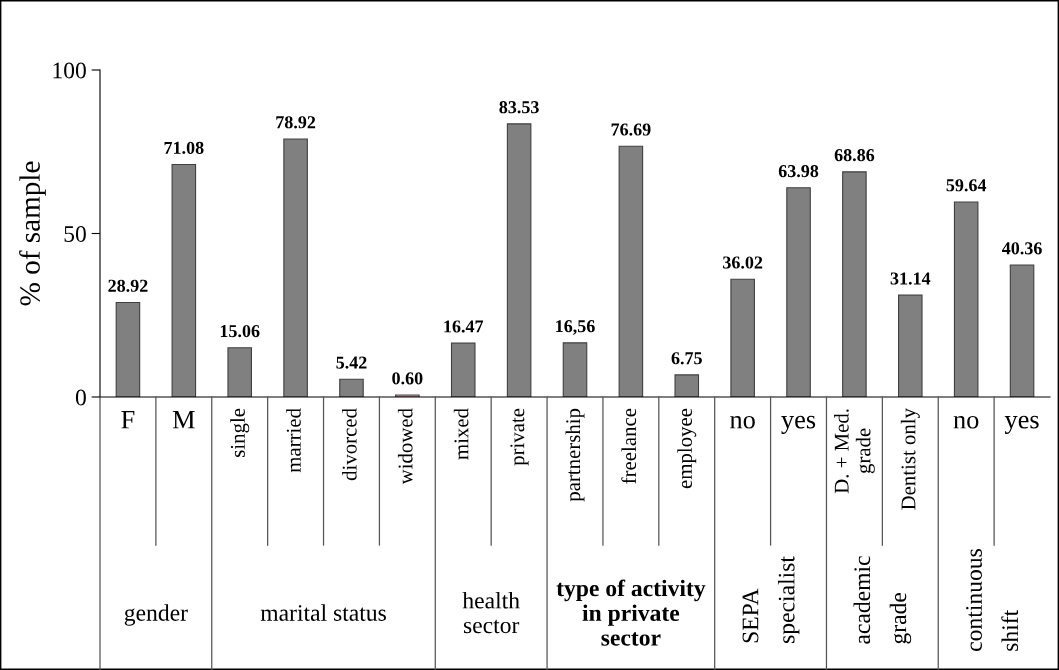 The image size is (1059, 670). Describe the element at coordinates (156, 615) in the screenshot. I see `text: gender` at that location.